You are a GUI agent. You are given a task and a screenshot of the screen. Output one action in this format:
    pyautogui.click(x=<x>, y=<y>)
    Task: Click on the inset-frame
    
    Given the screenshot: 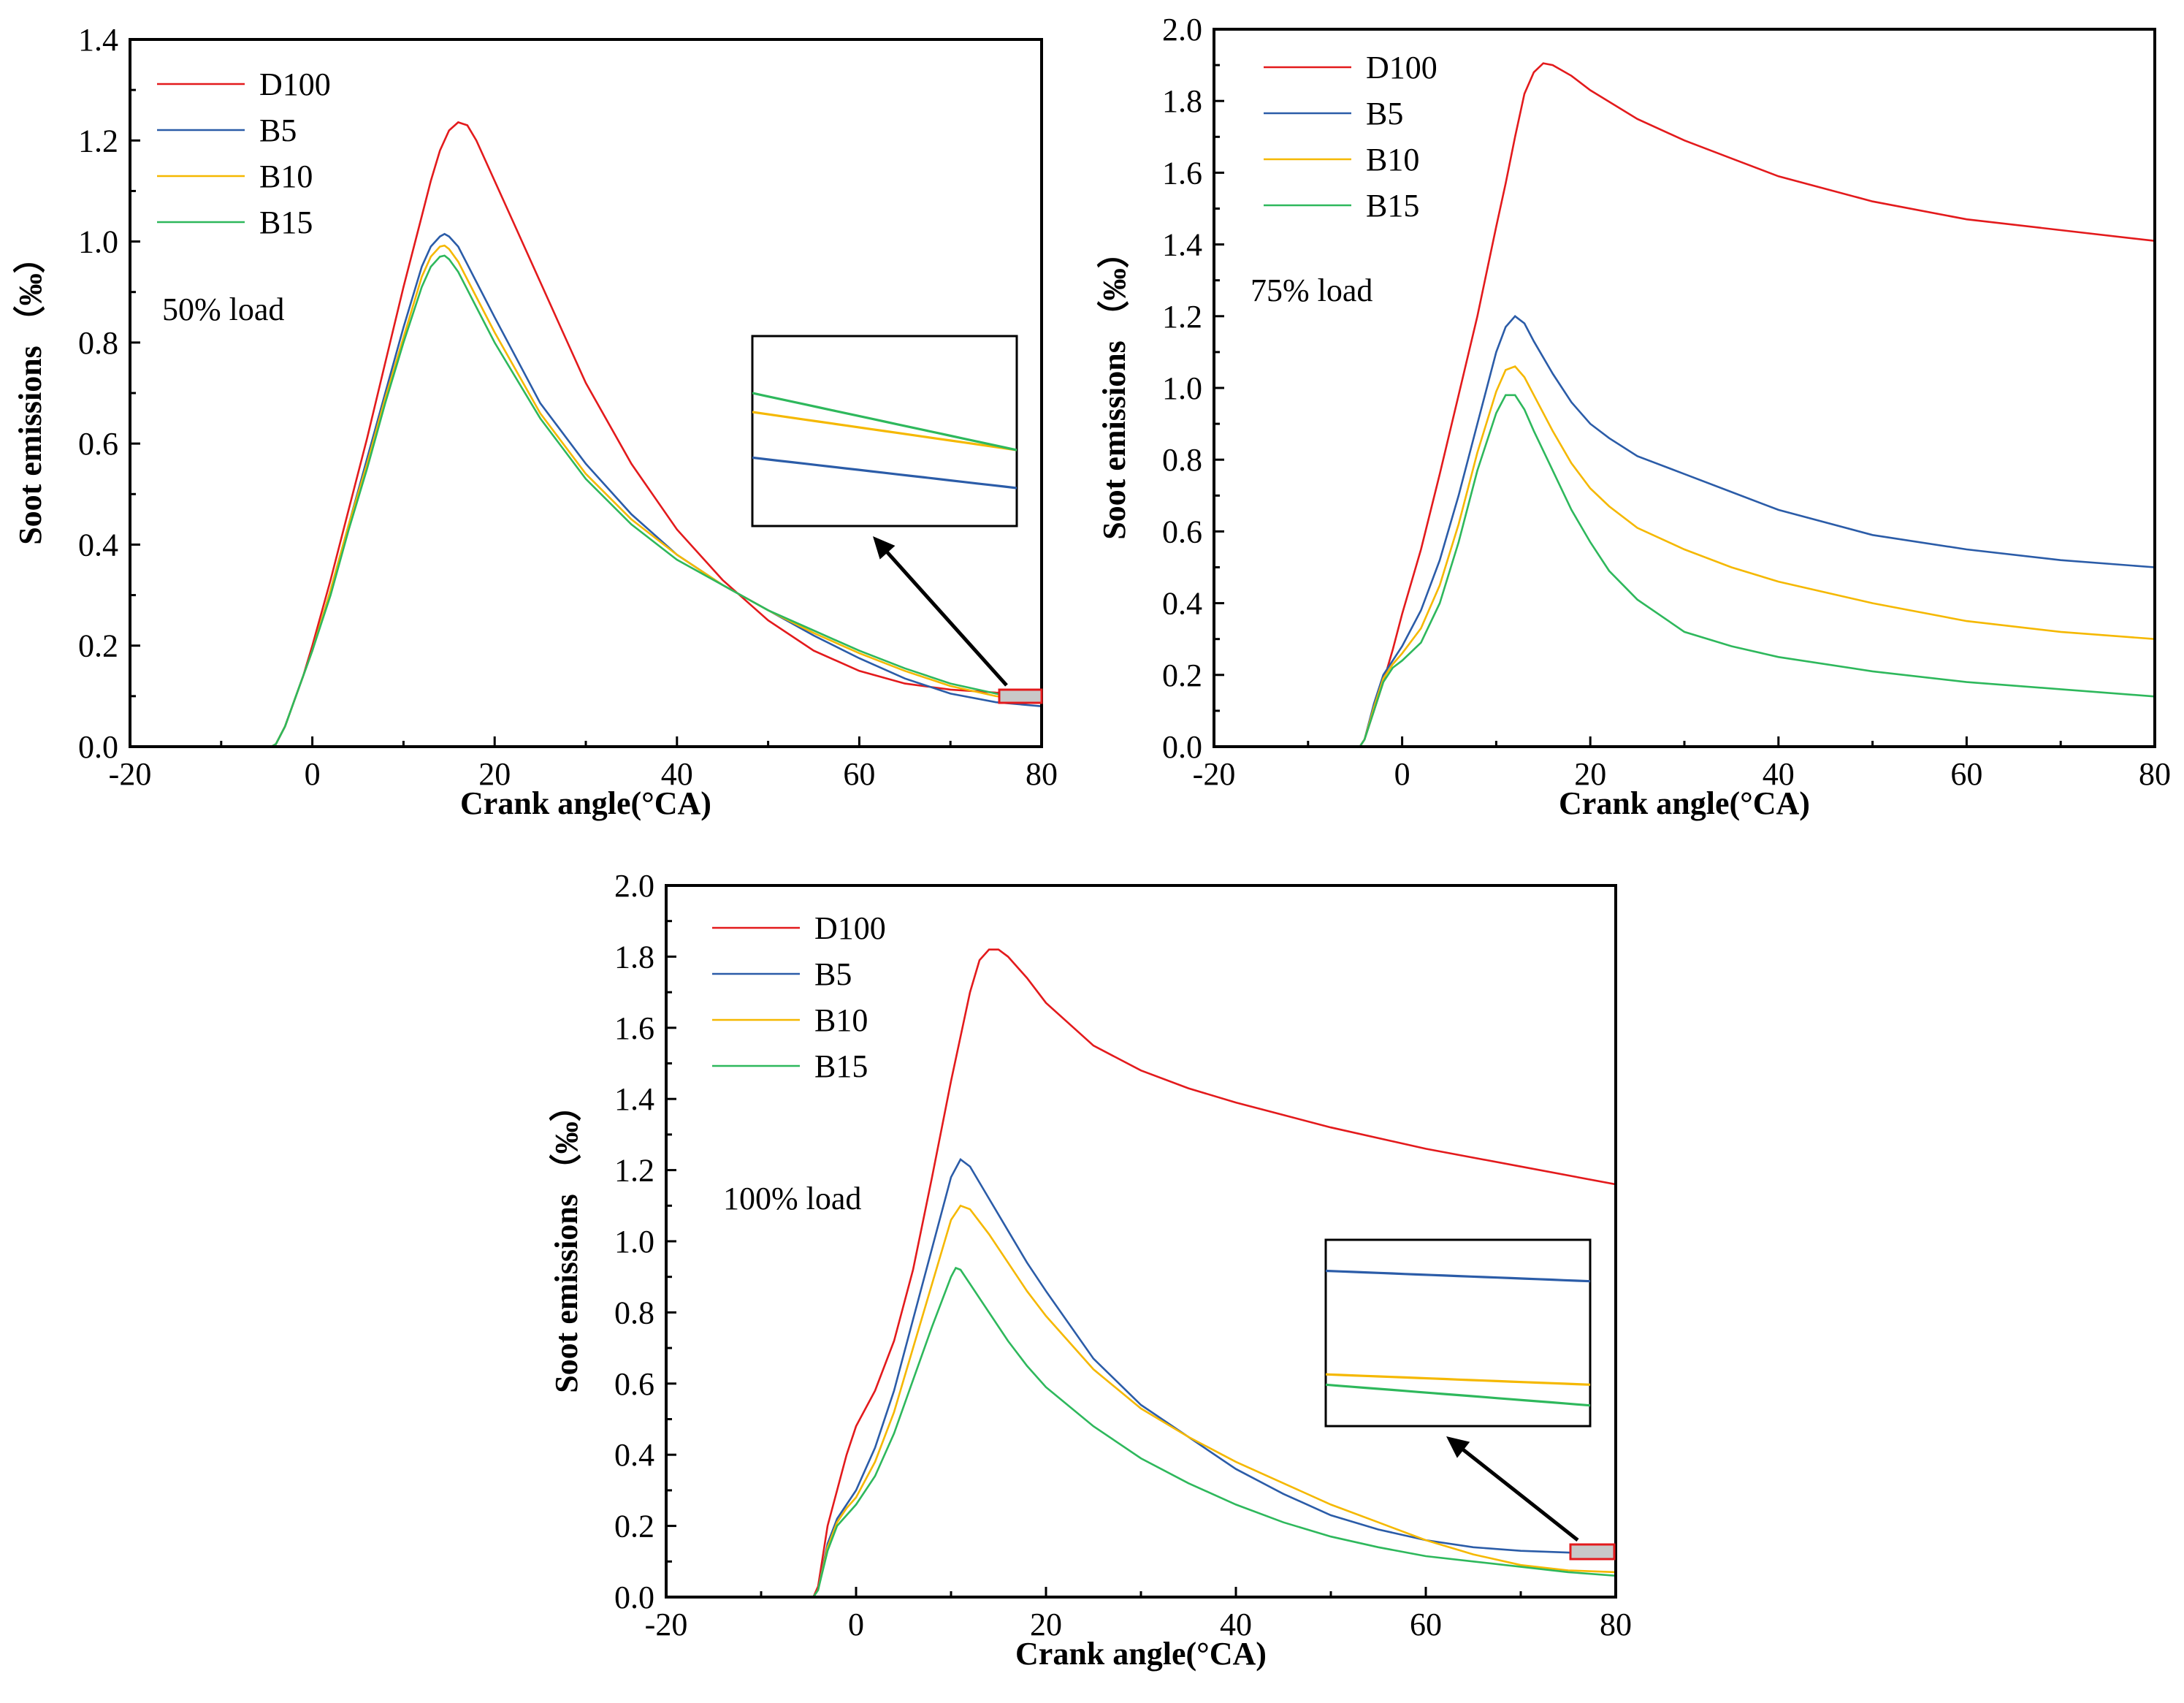 What is the action you would take?
    pyautogui.click(x=1458, y=1333)
    